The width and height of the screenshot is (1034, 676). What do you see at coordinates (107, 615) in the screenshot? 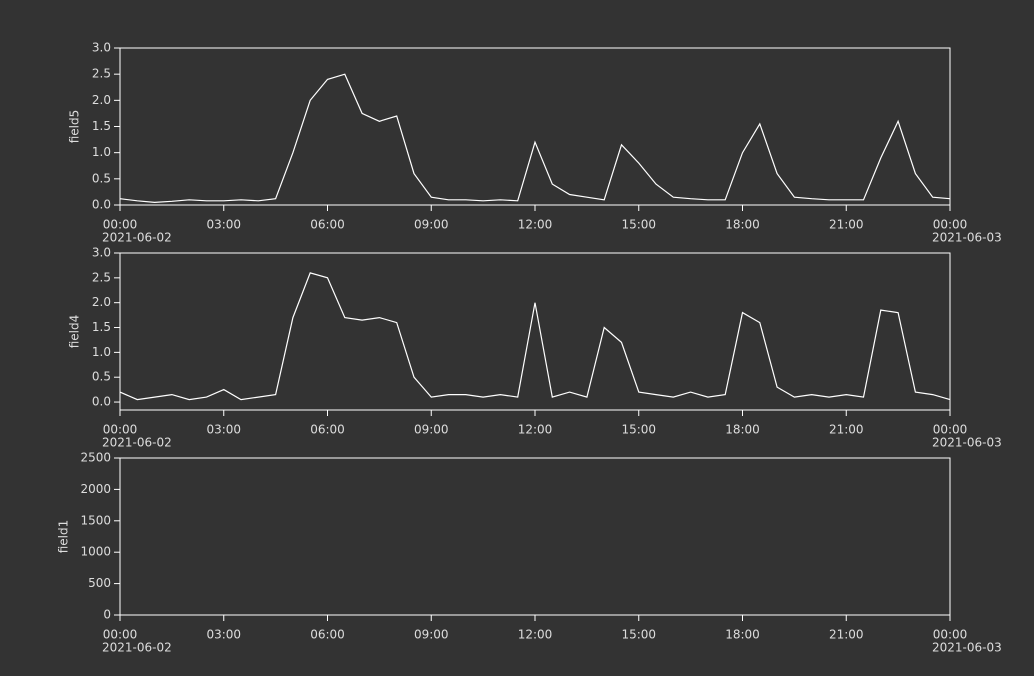
I see `y-tick-label: 0` at bounding box center [107, 615].